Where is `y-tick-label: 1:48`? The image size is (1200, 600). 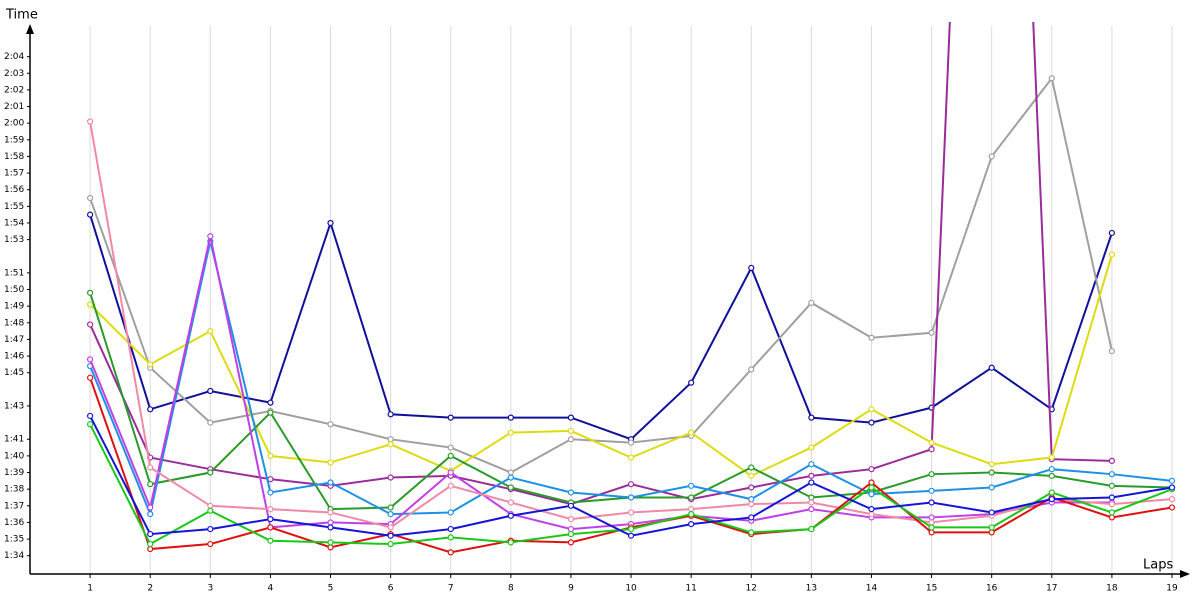
y-tick-label: 1:48 is located at coordinates (14, 323).